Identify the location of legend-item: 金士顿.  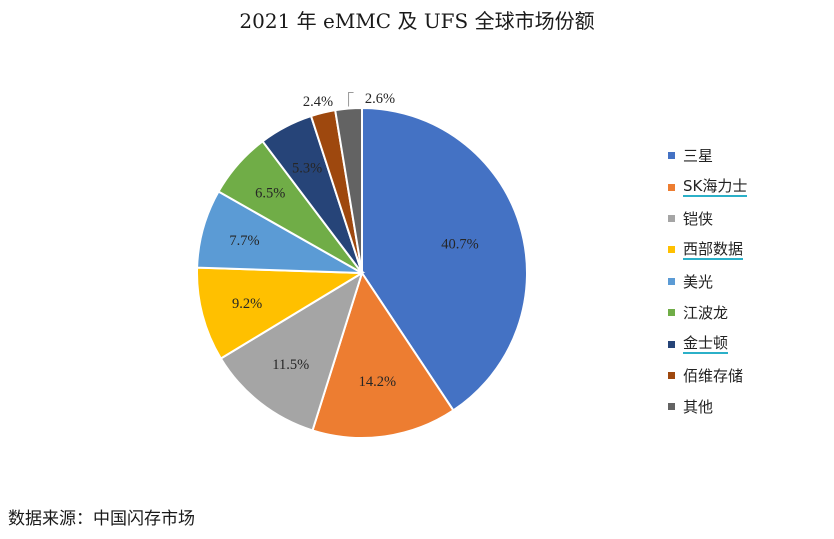
(707, 343).